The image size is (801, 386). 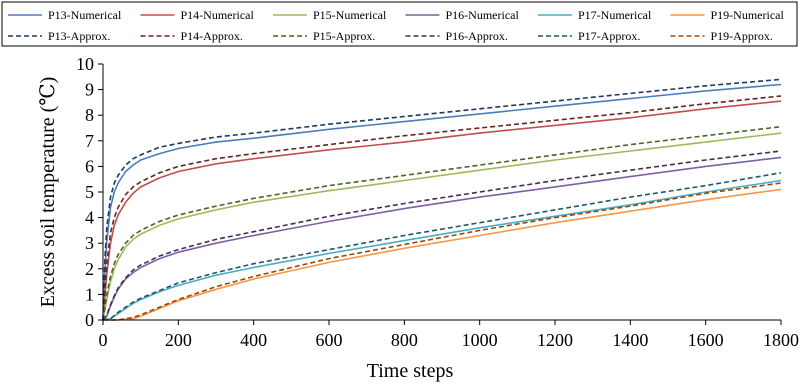 I want to click on y-axis-label: Excess soil temperature (℃), so click(x=48, y=192).